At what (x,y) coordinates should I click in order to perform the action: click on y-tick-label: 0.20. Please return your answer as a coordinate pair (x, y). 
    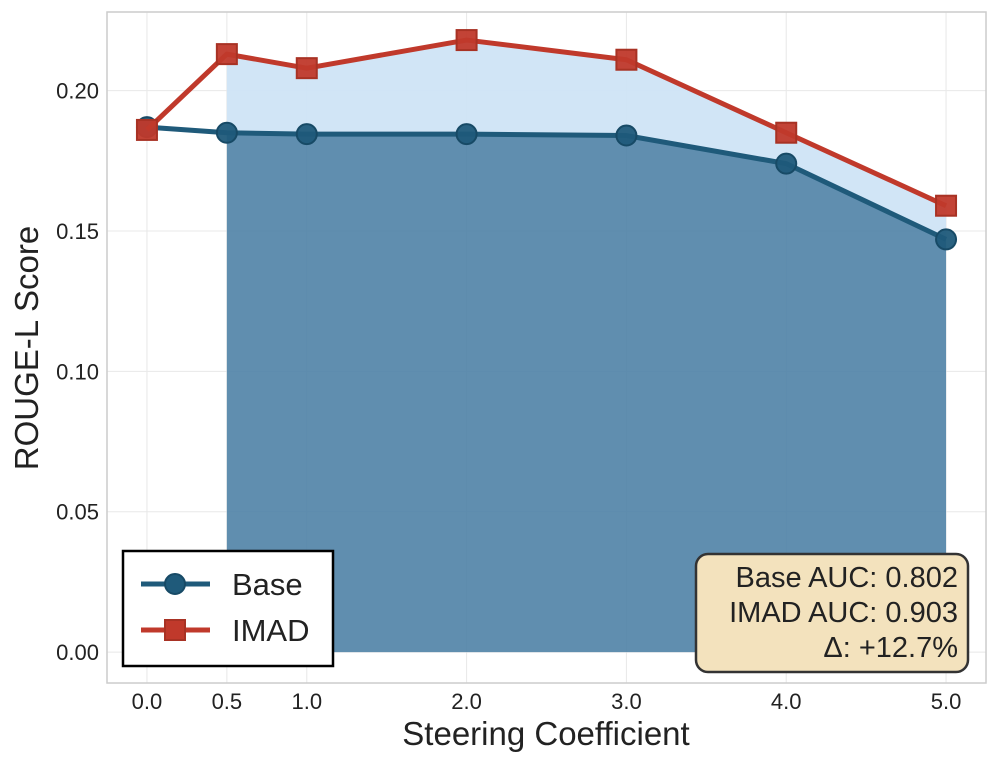
    Looking at the image, I should click on (77, 91).